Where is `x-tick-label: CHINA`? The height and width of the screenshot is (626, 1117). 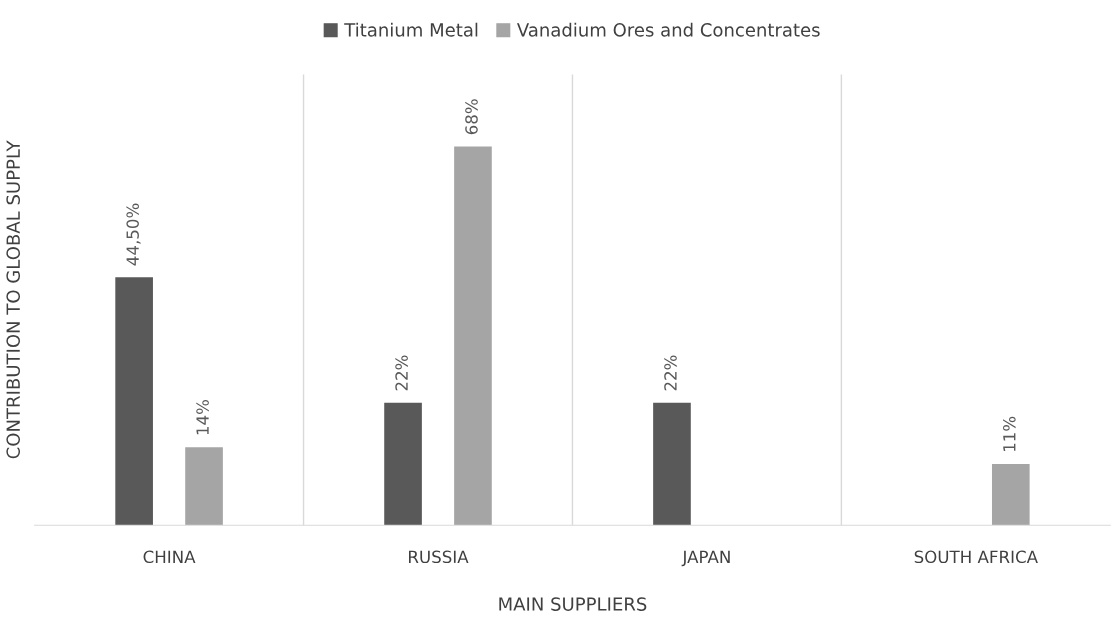 x-tick-label: CHINA is located at coordinates (169, 557).